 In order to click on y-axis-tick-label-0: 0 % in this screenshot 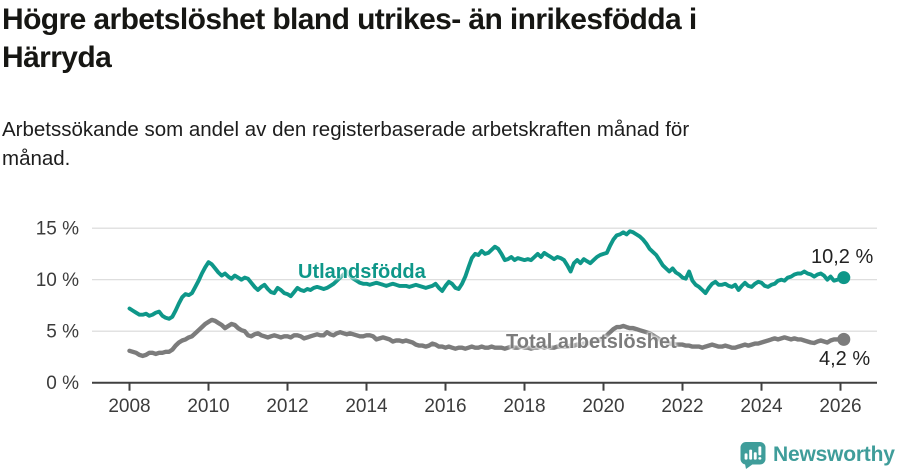, I will do `click(62, 383)`.